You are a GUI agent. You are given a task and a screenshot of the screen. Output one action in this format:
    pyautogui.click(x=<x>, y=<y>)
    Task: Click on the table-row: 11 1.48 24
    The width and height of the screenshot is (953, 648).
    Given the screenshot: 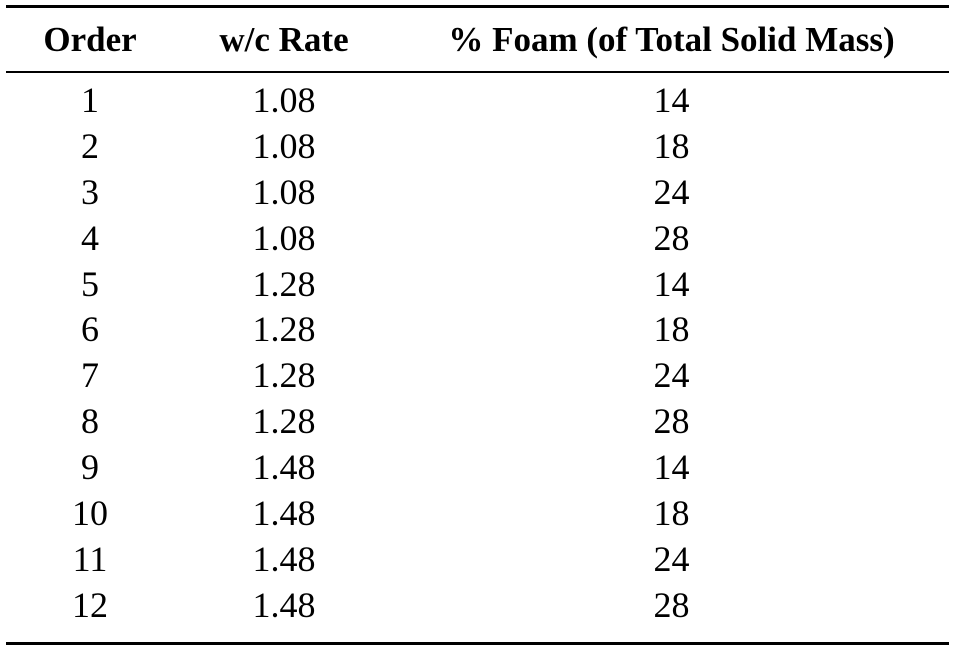 What is the action you would take?
    pyautogui.click(x=477, y=559)
    